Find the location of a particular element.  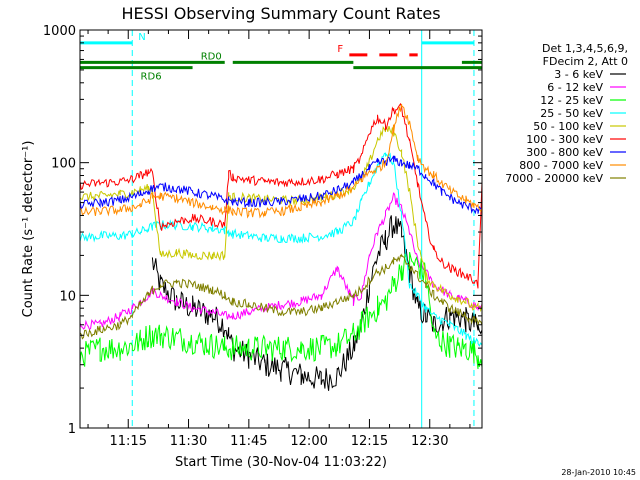

flag-n-label: N is located at coordinates (141, 37).